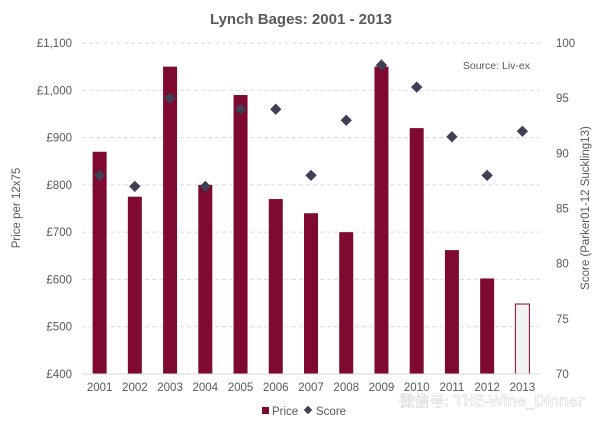  I want to click on legend-price-label: Price, so click(285, 412).